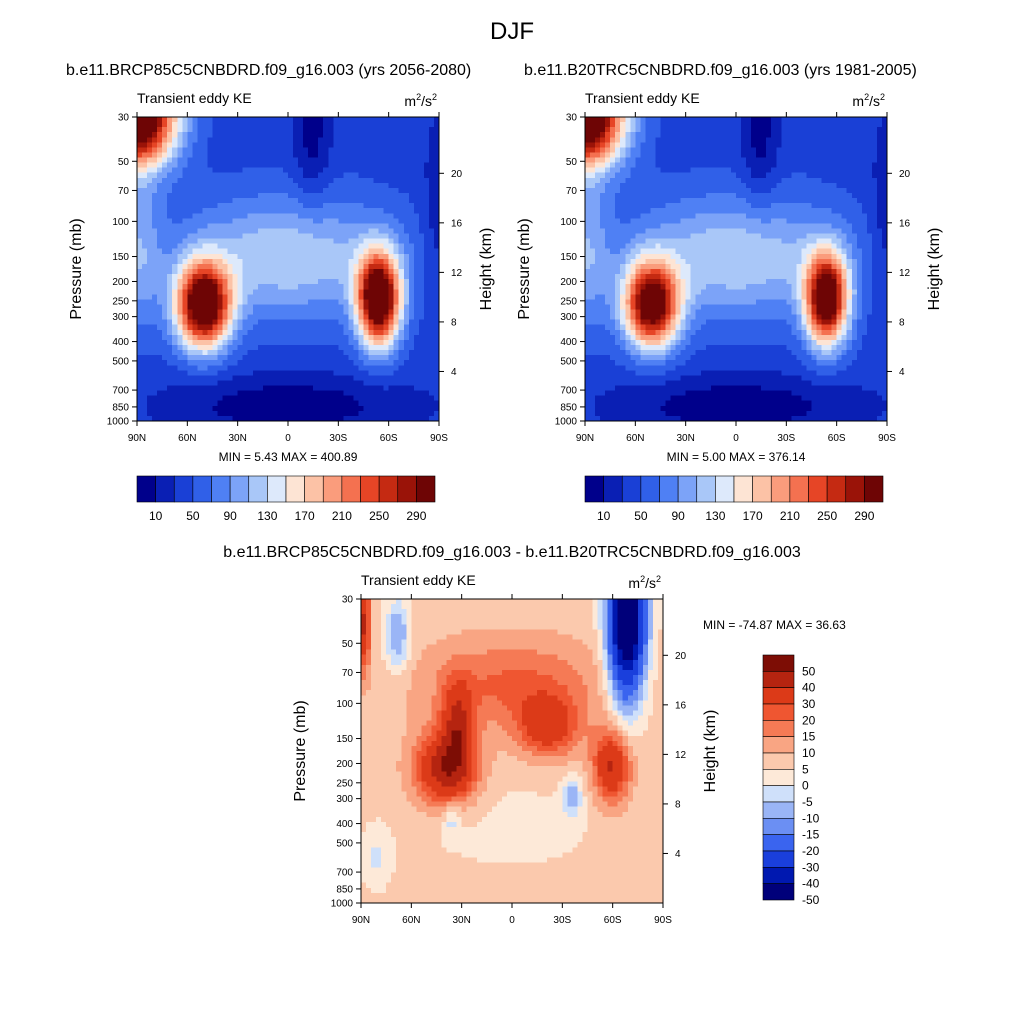 This screenshot has height=1024, width=1024. I want to click on future-ytick-label: 500, so click(120, 361).